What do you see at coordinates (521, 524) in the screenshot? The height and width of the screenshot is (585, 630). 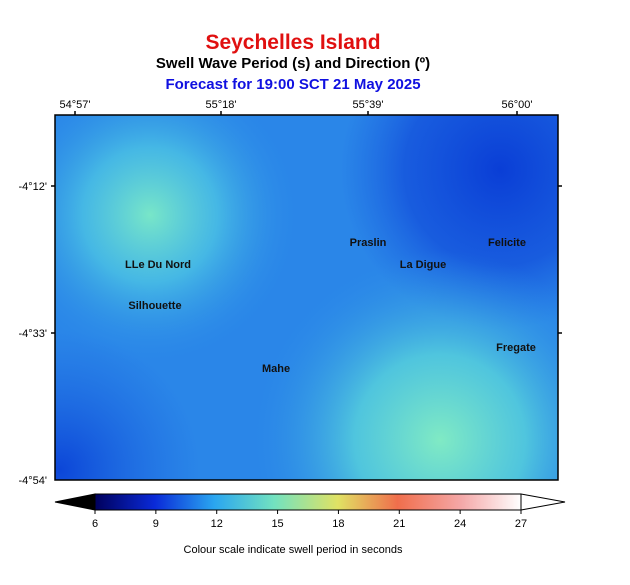 I see `colorbar-tick-label: 27` at bounding box center [521, 524].